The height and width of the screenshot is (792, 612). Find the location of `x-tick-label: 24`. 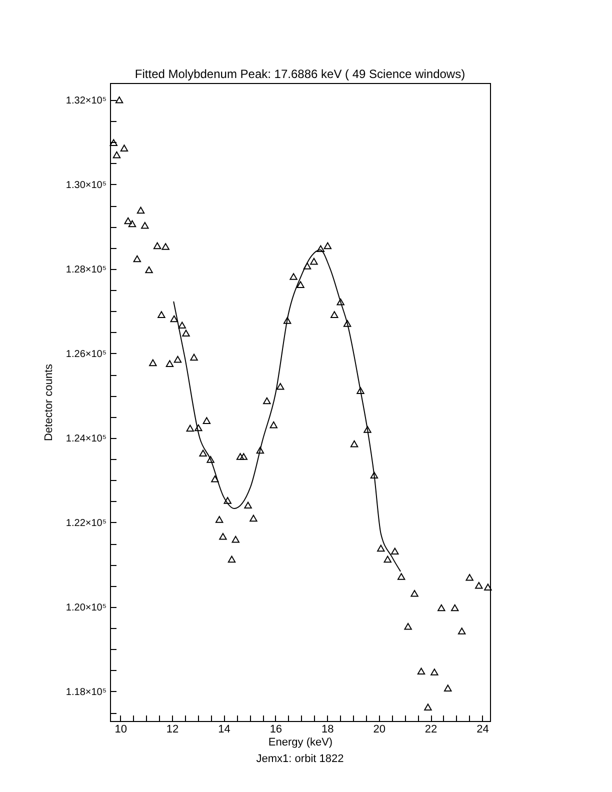

x-tick-label: 24 is located at coordinates (482, 730).